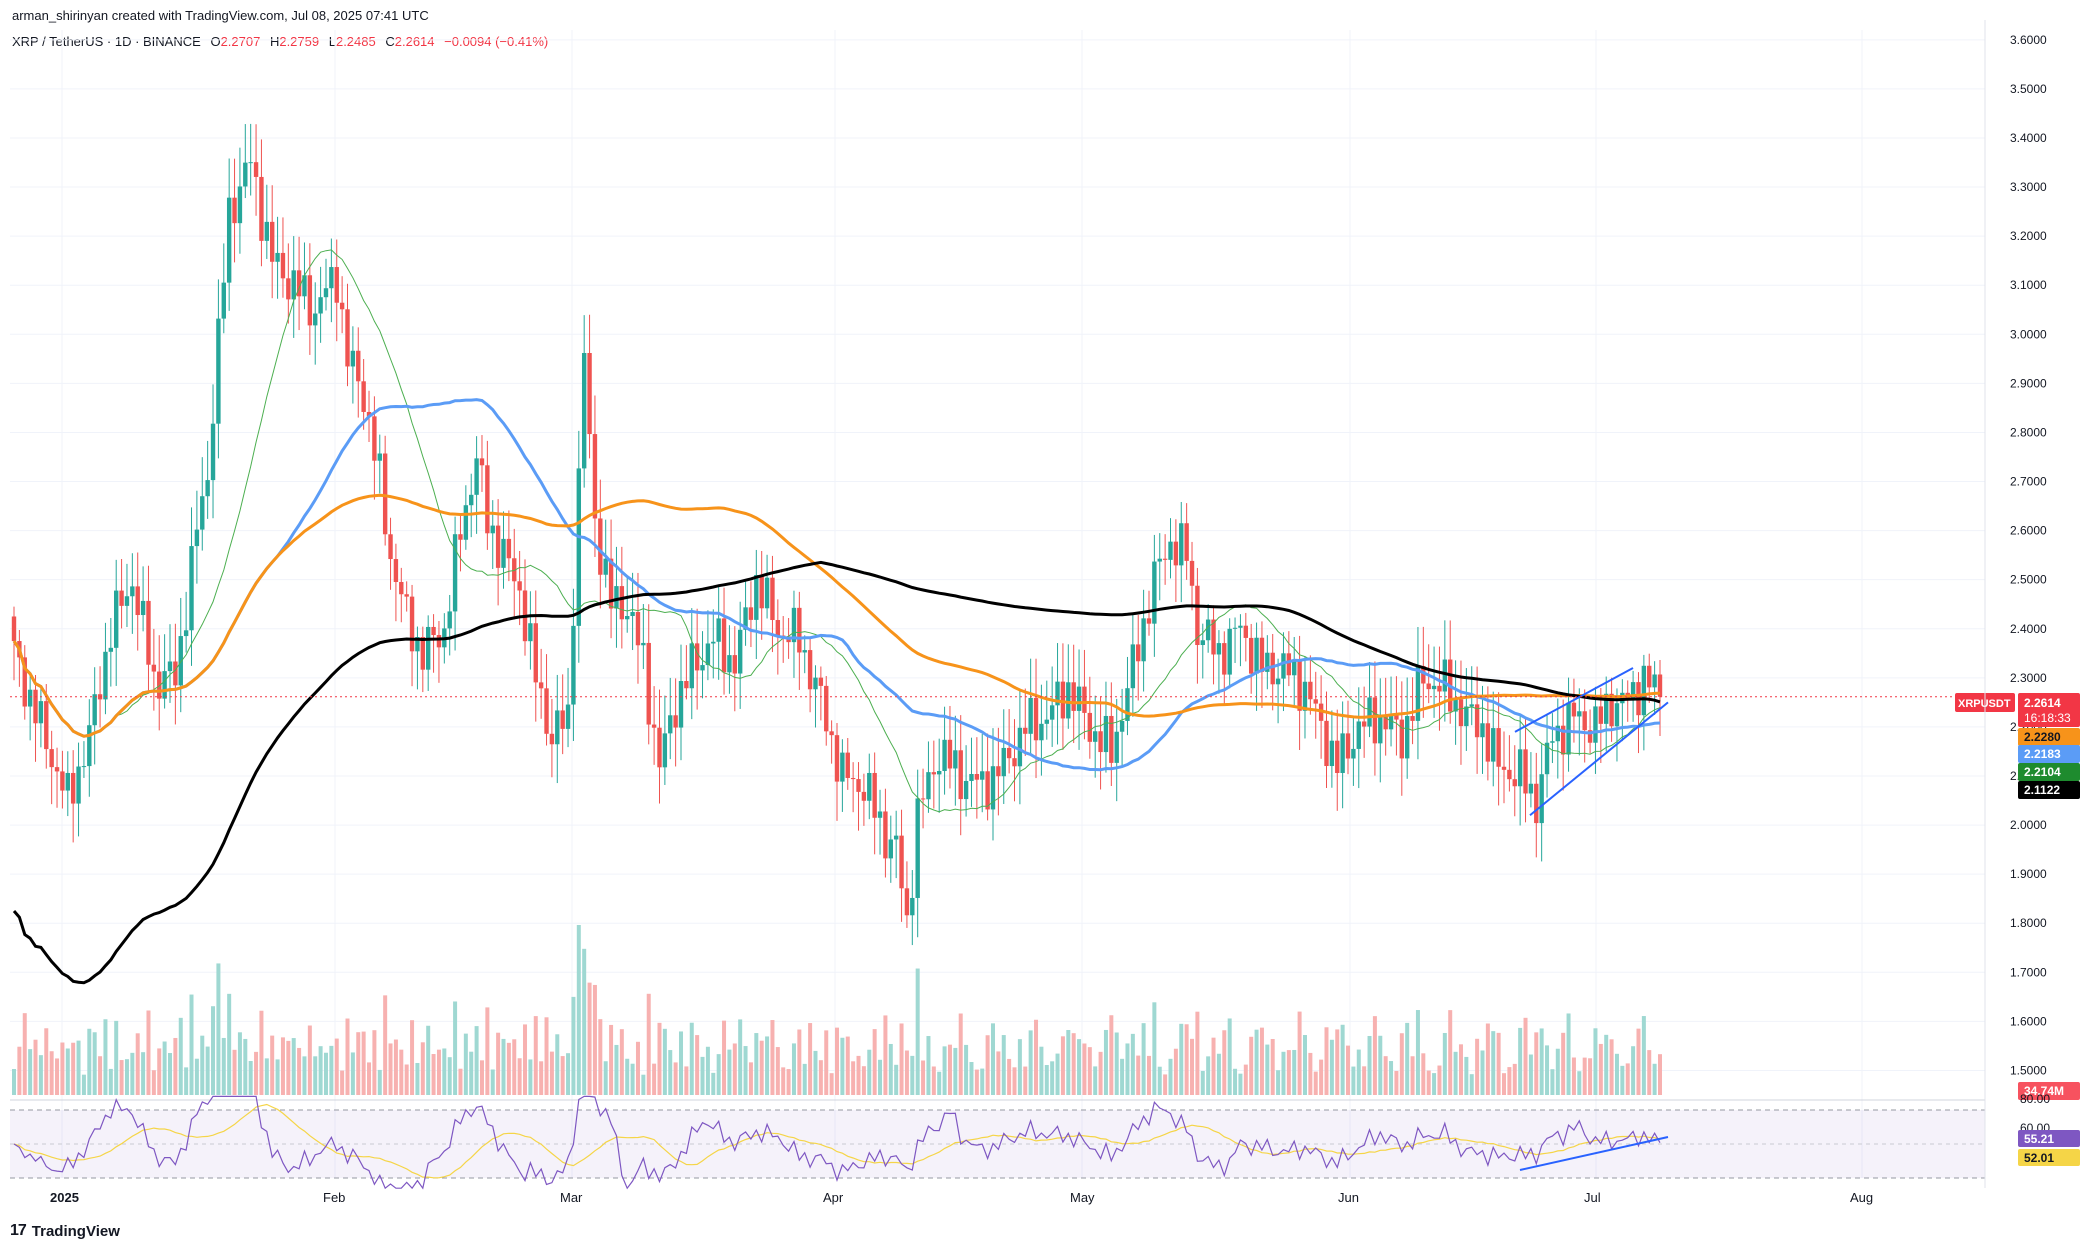  What do you see at coordinates (2028, 40) in the screenshot?
I see `price-tick-label: 3.6000` at bounding box center [2028, 40].